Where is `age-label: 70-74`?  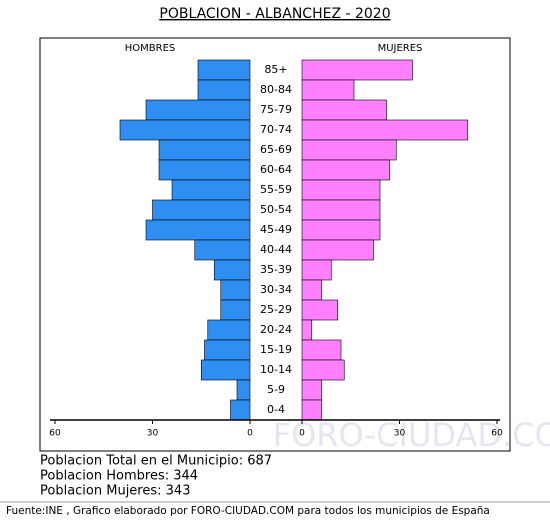 age-label: 70-74 is located at coordinates (276, 129).